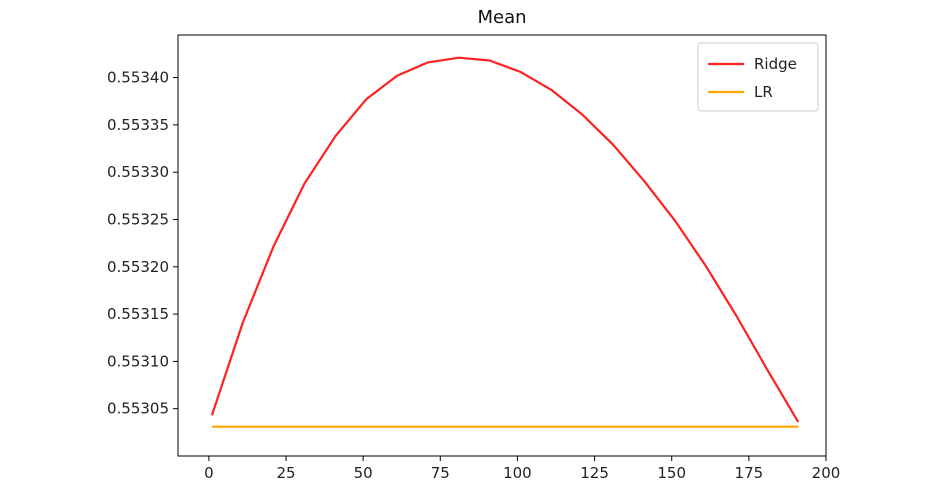  Describe the element at coordinates (440, 473) in the screenshot. I see `x-tick-label: 75` at that location.